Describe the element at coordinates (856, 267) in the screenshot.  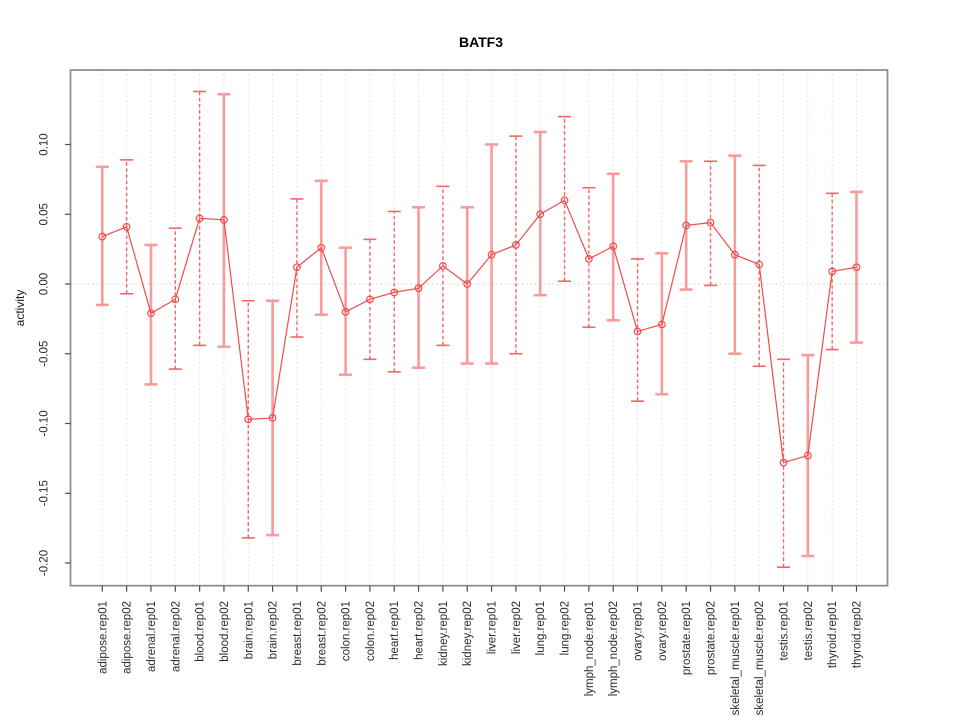
I see `data-point-thyroid.rep02` at that location.